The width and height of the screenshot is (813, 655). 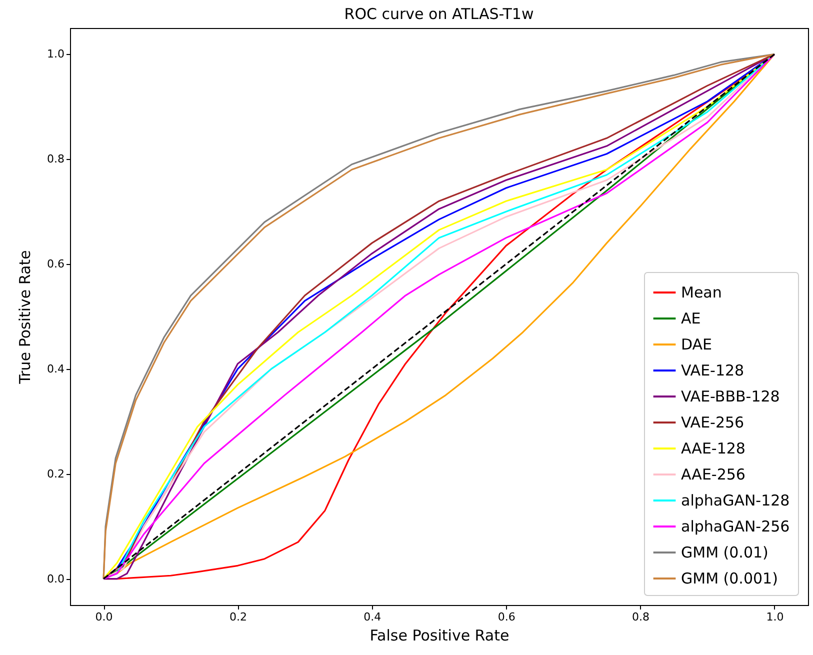 I want to click on x-tick-label: 0.4, so click(x=373, y=617).